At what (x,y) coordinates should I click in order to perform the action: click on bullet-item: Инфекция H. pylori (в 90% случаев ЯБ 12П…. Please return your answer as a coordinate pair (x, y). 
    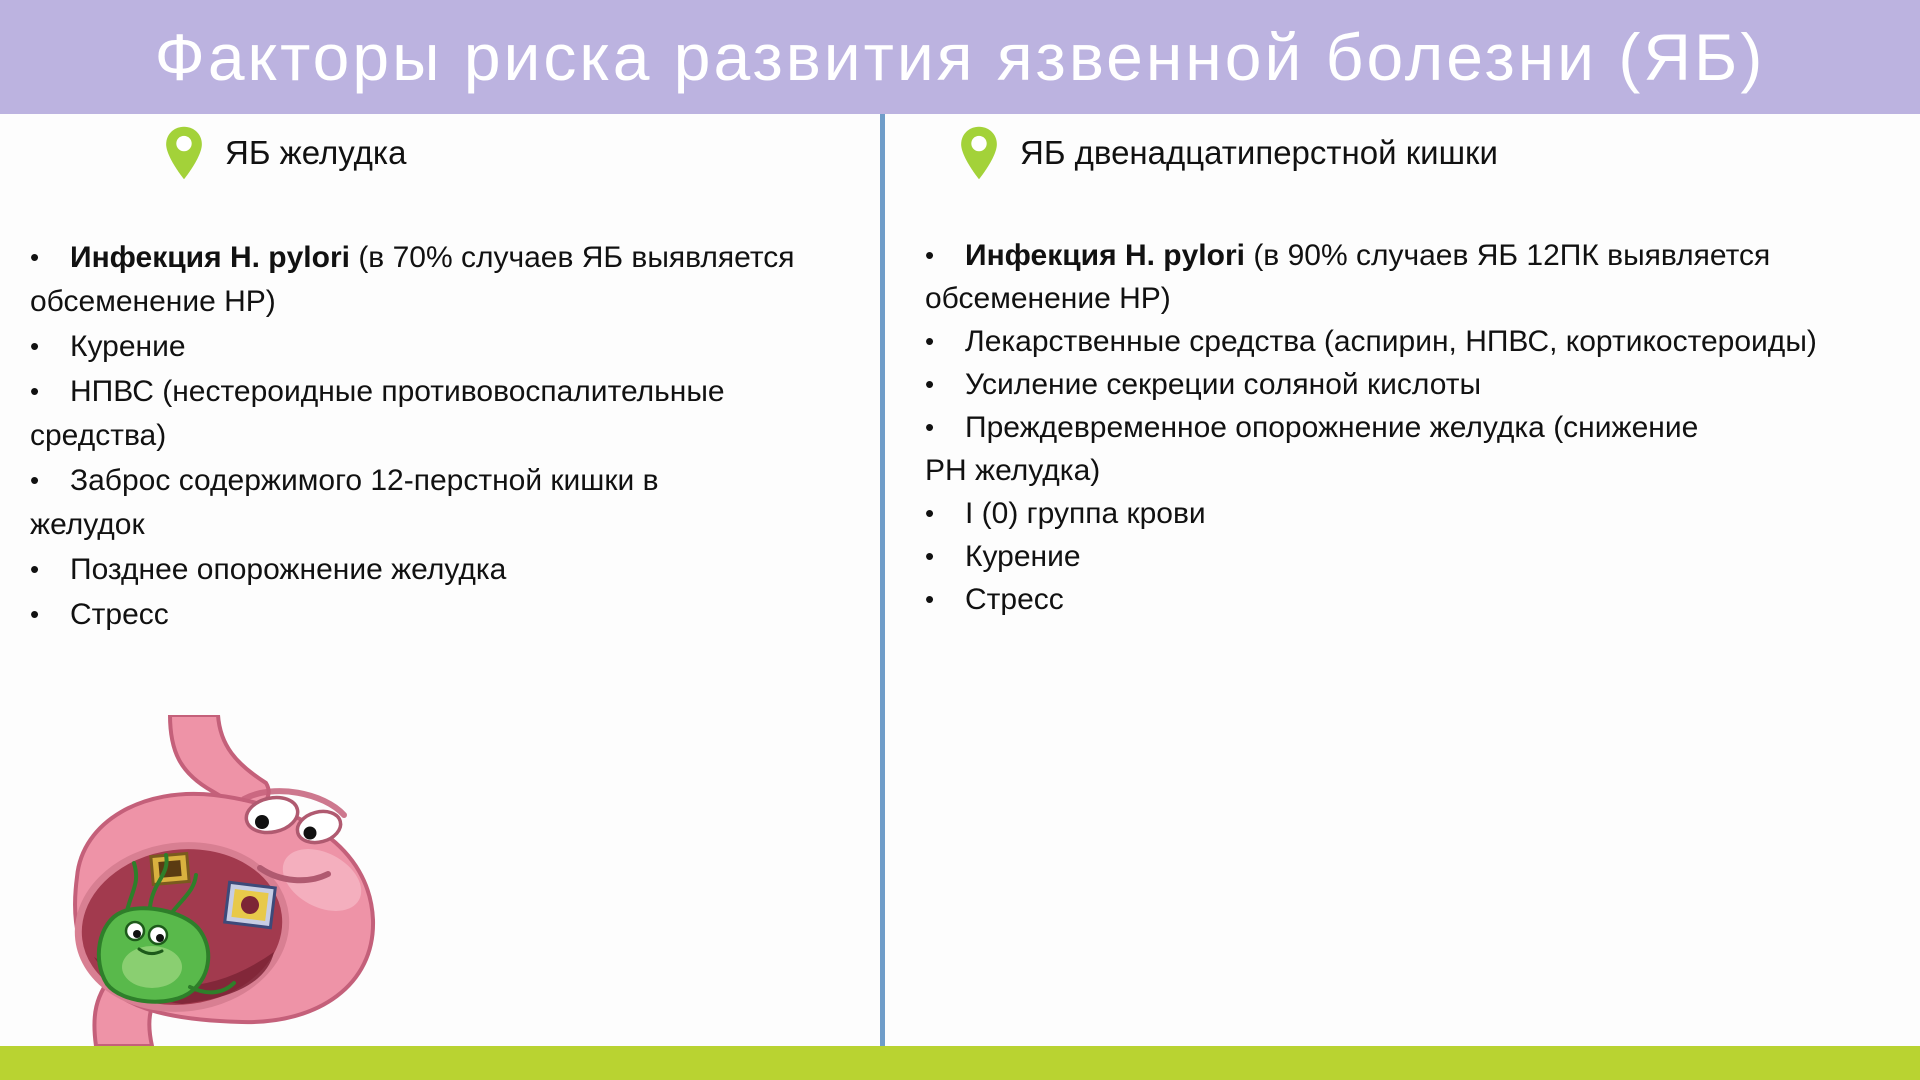
    Looking at the image, I should click on (1420, 277).